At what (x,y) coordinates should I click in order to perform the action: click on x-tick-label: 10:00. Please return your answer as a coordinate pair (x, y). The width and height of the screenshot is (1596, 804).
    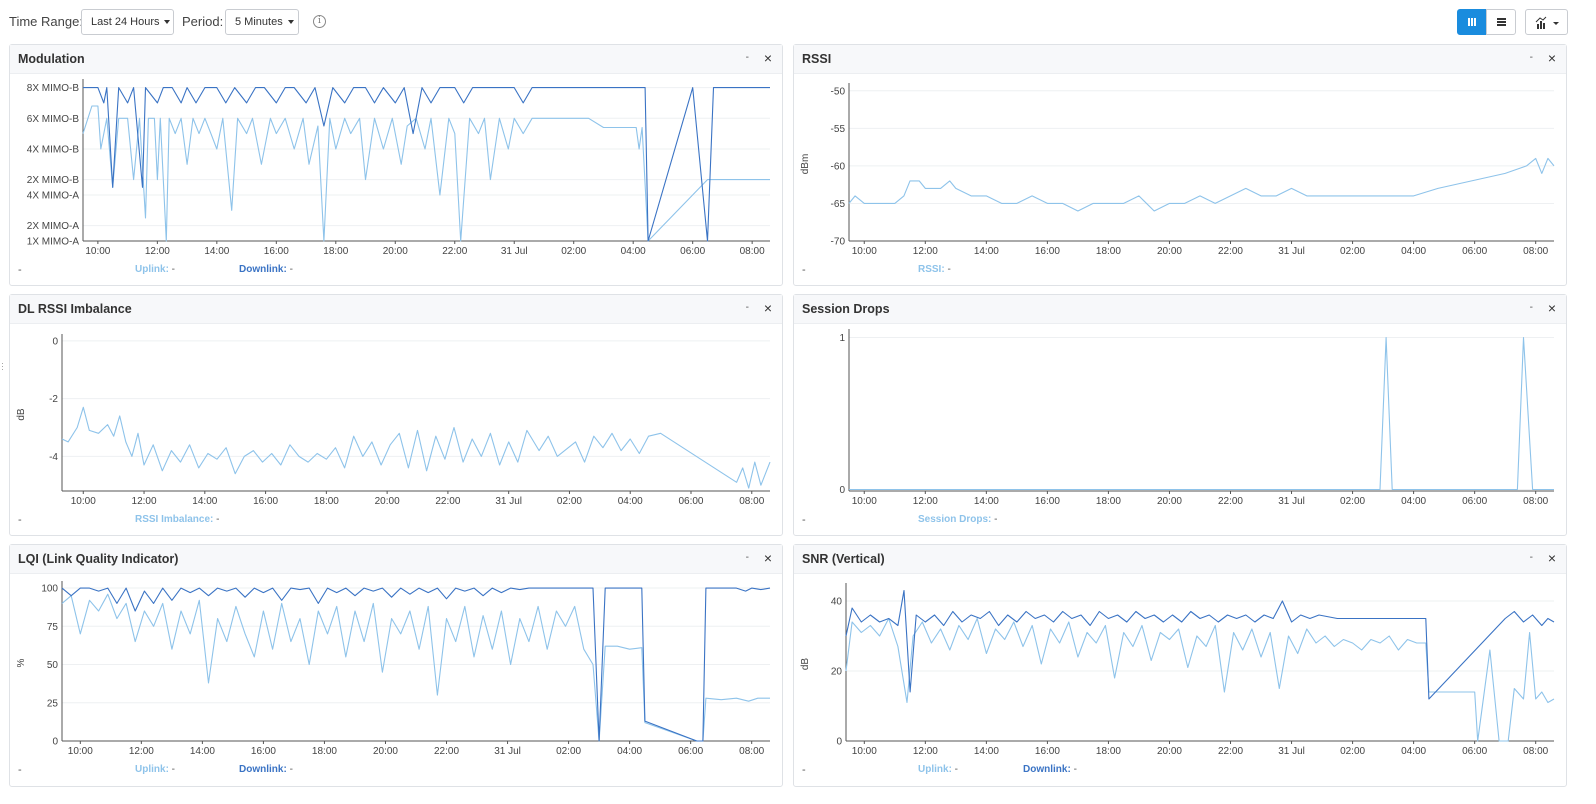
    Looking at the image, I should click on (864, 251).